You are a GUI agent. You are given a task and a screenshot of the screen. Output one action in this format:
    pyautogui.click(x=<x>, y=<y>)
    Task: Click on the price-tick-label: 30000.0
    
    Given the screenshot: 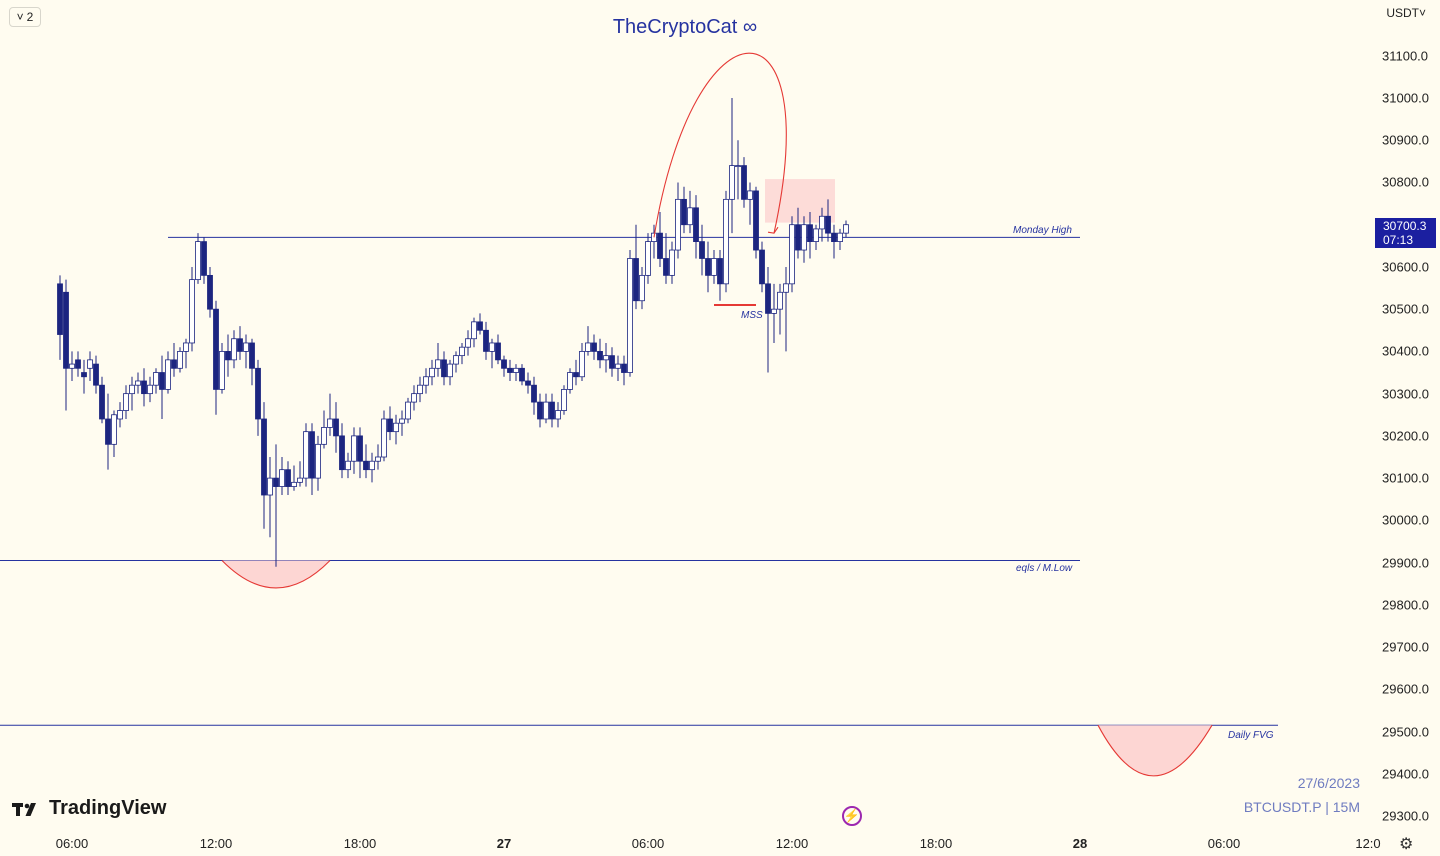 What is the action you would take?
    pyautogui.click(x=1405, y=520)
    